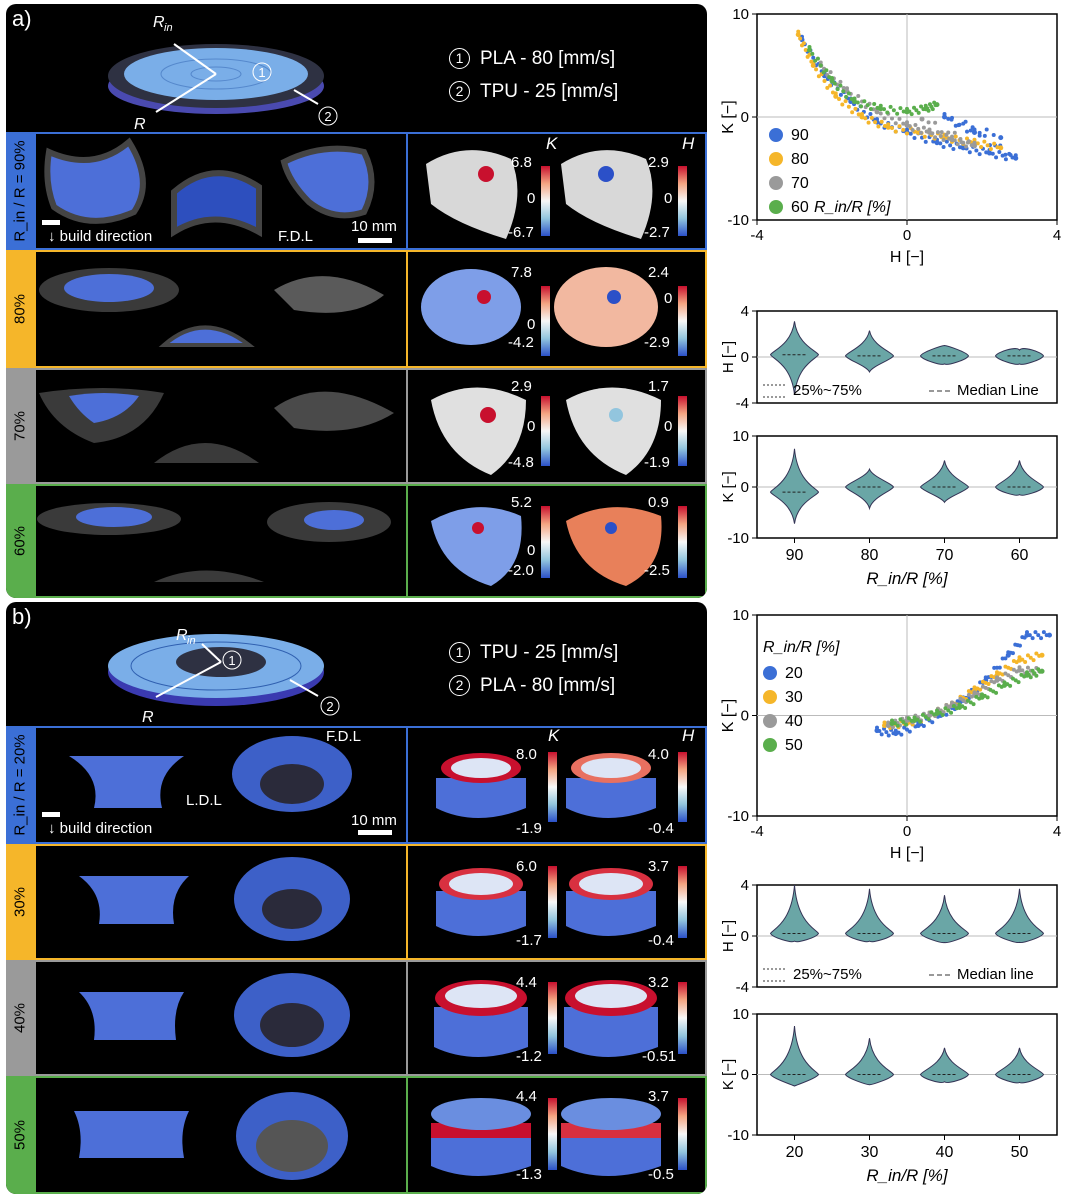 Image resolution: width=1077 pixels, height=1200 pixels. What do you see at coordinates (114, 517) in the screenshot?
I see `shell-photo-60-1-inner` at bounding box center [114, 517].